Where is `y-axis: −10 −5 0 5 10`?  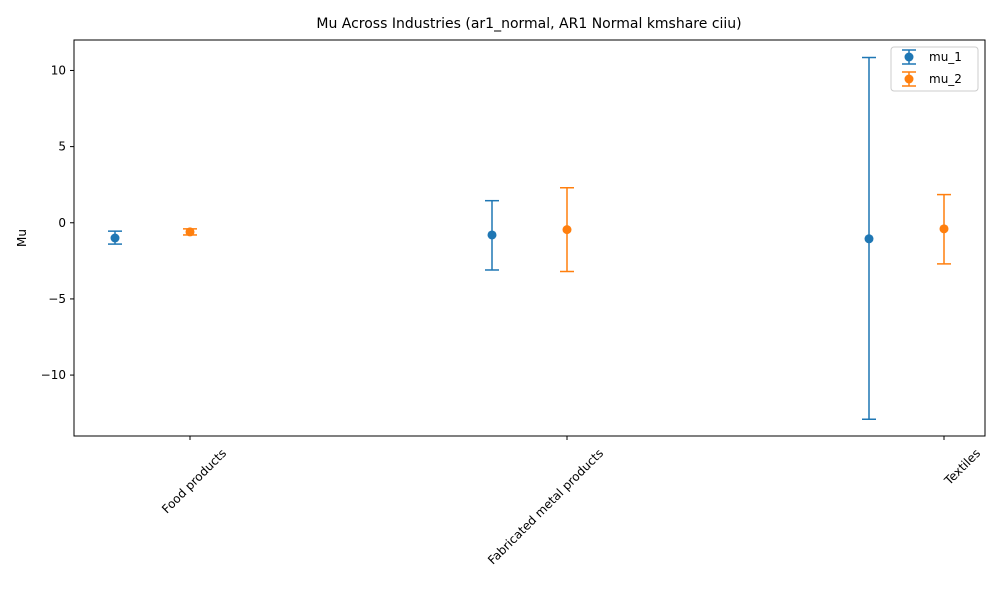 y-axis: −10 −5 0 5 10 is located at coordinates (57, 222).